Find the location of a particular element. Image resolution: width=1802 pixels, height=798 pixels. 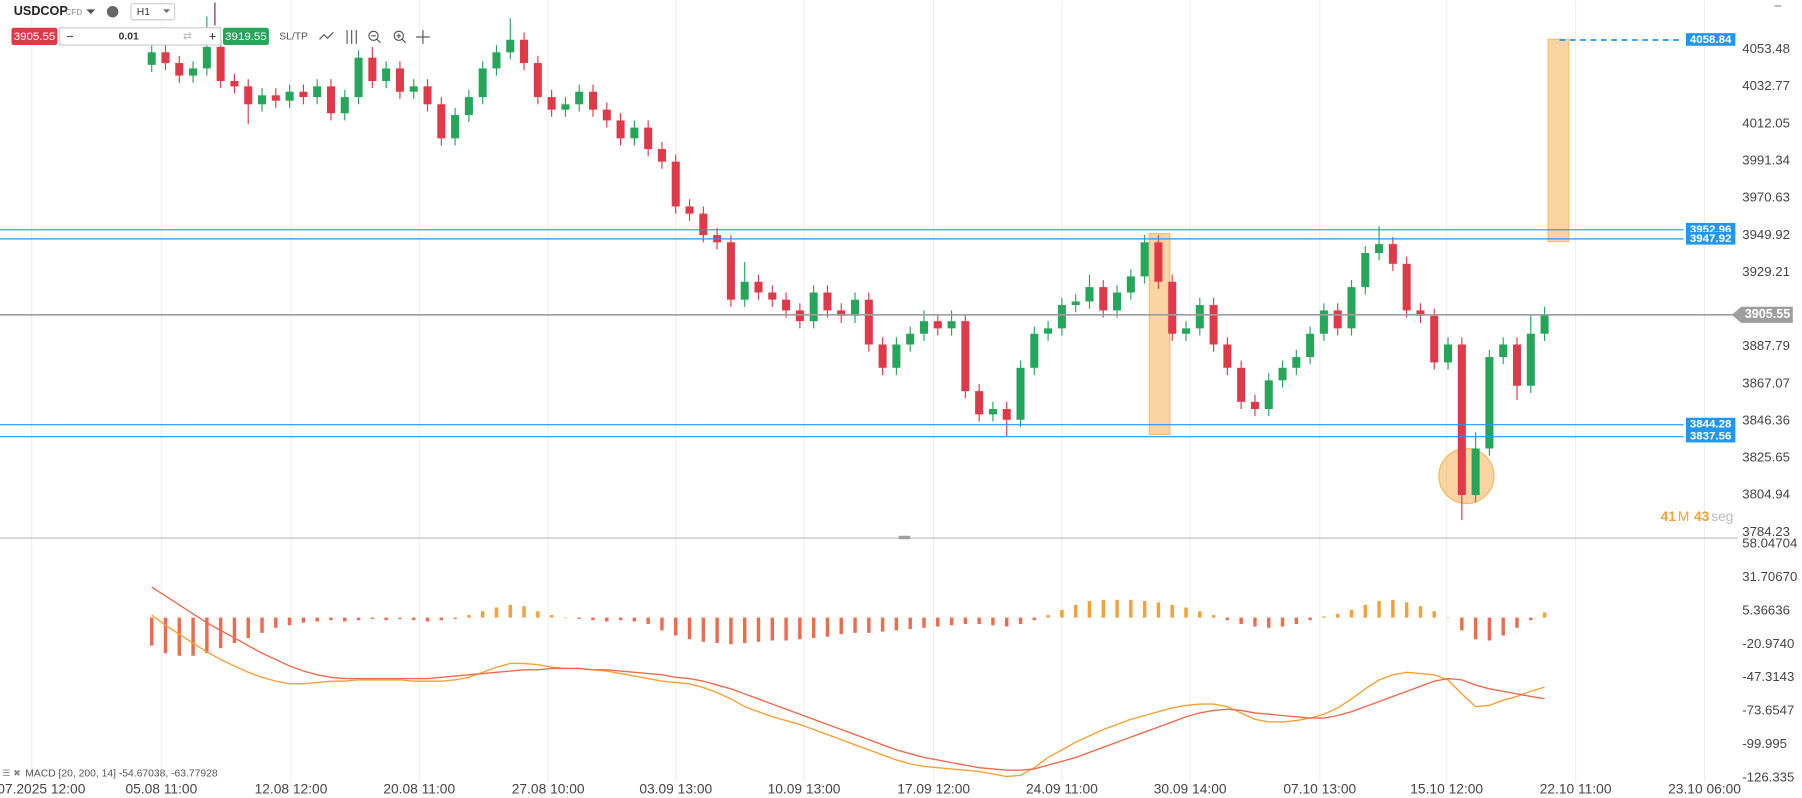

zoom-out is located at coordinates (374, 37).